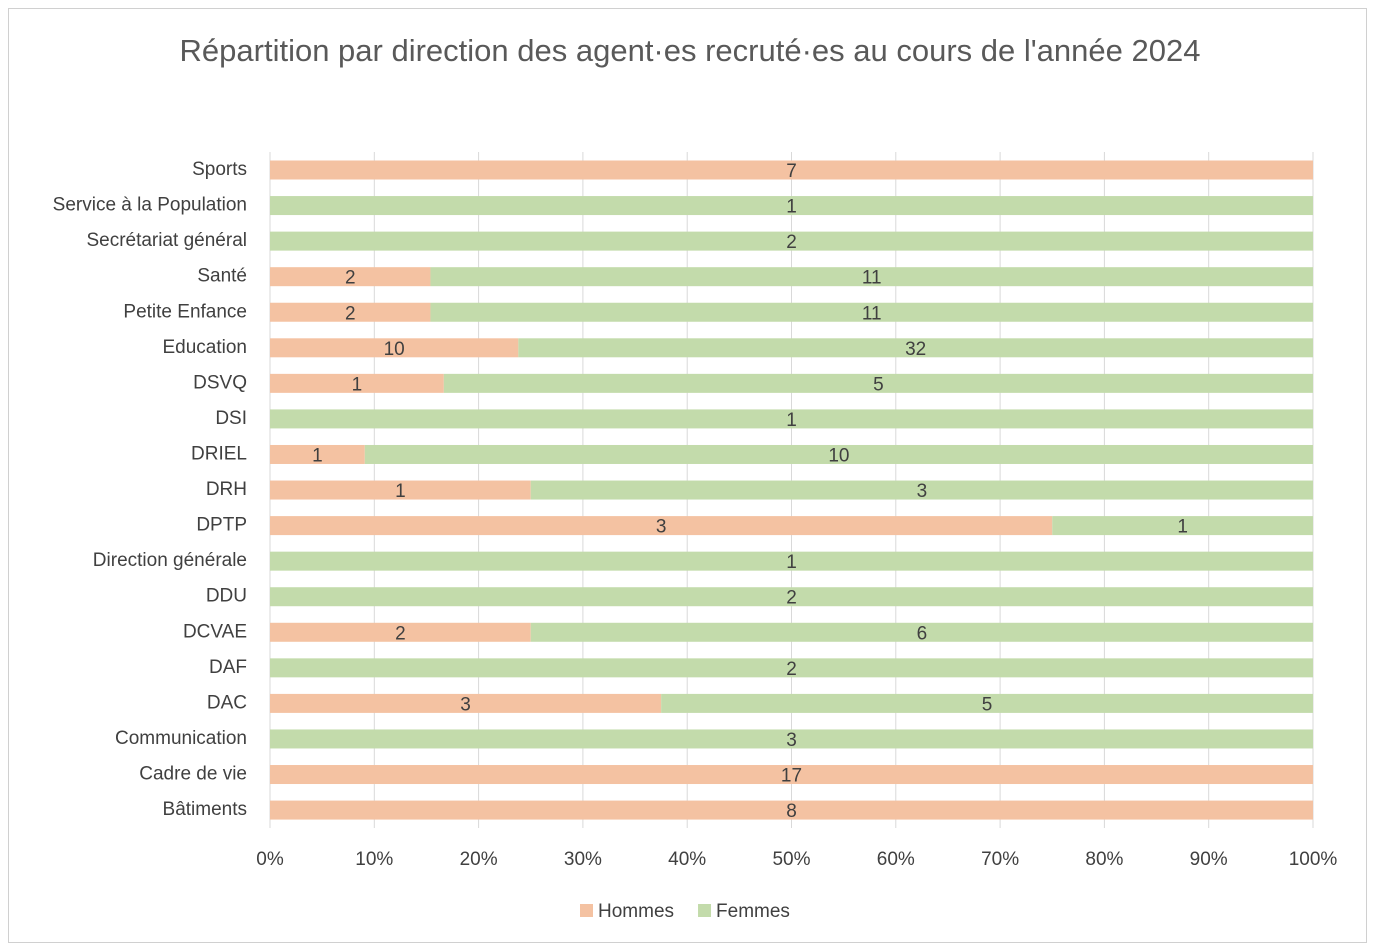 Image resolution: width=1375 pixels, height=943 pixels. I want to click on y-tick-label: DAC, so click(227, 702).